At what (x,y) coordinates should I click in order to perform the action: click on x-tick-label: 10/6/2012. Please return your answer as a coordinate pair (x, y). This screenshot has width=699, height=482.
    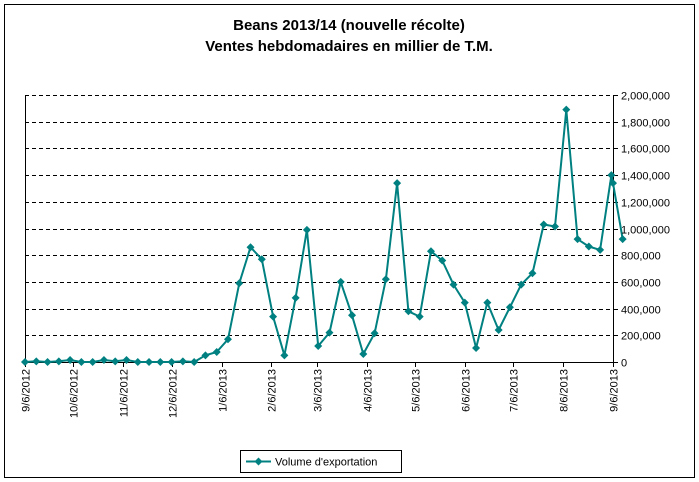
    Looking at the image, I should click on (75, 393).